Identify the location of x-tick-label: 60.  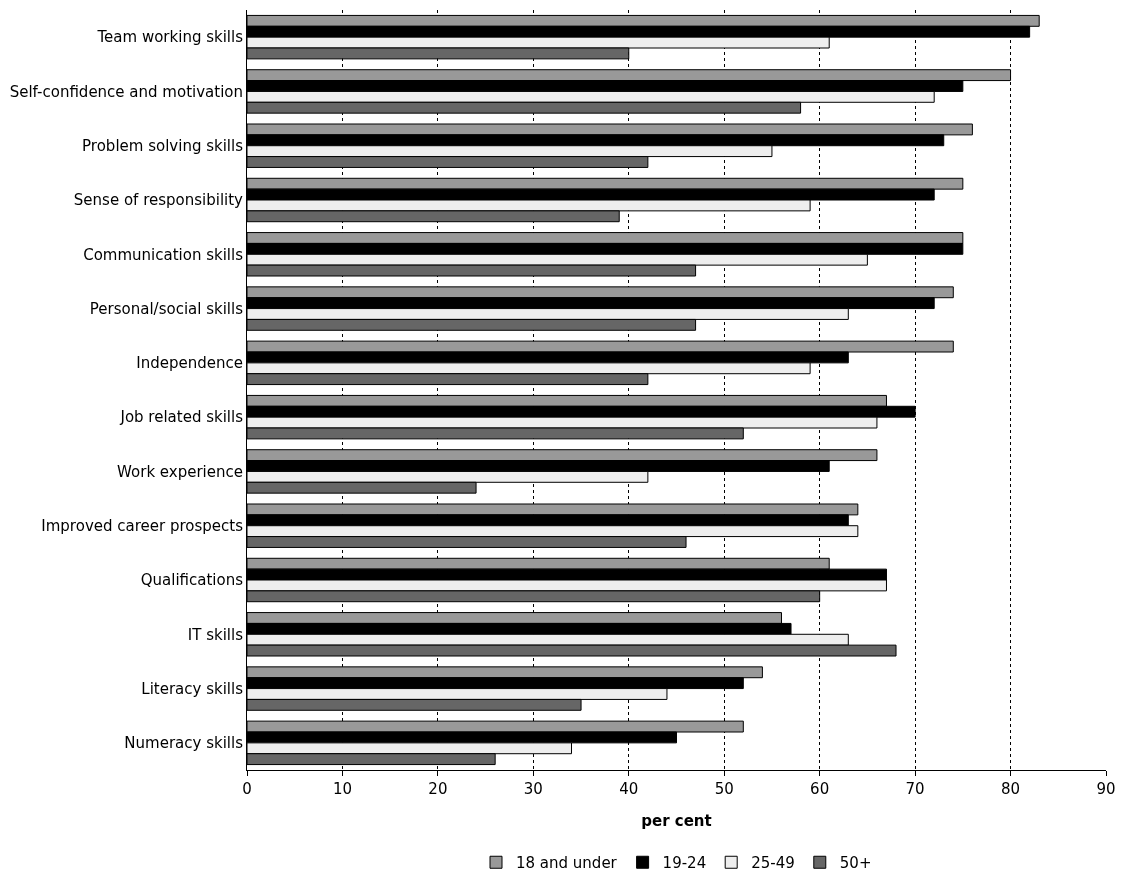
(820, 789).